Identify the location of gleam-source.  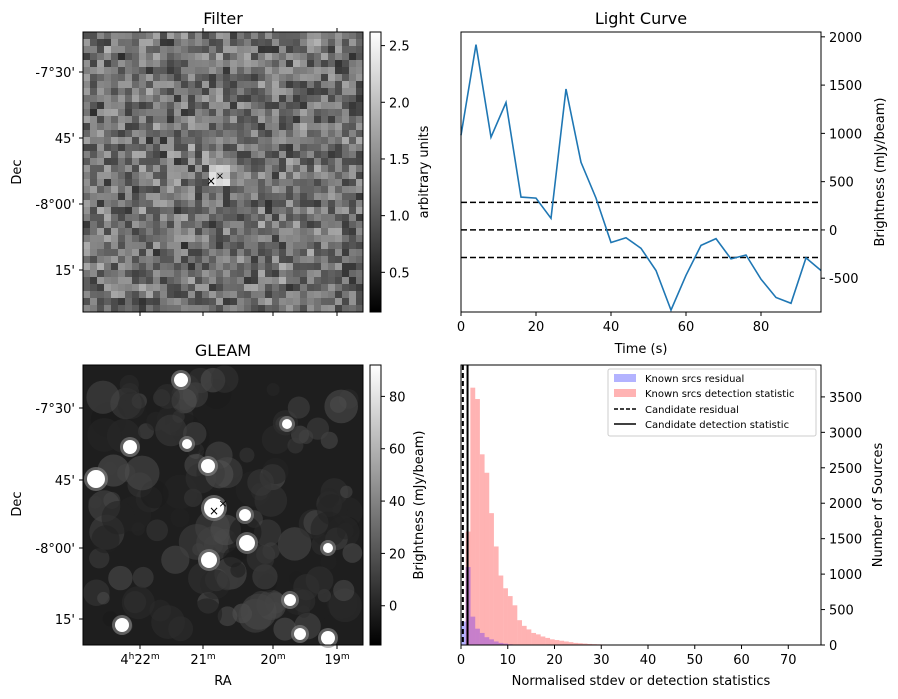
(290, 600).